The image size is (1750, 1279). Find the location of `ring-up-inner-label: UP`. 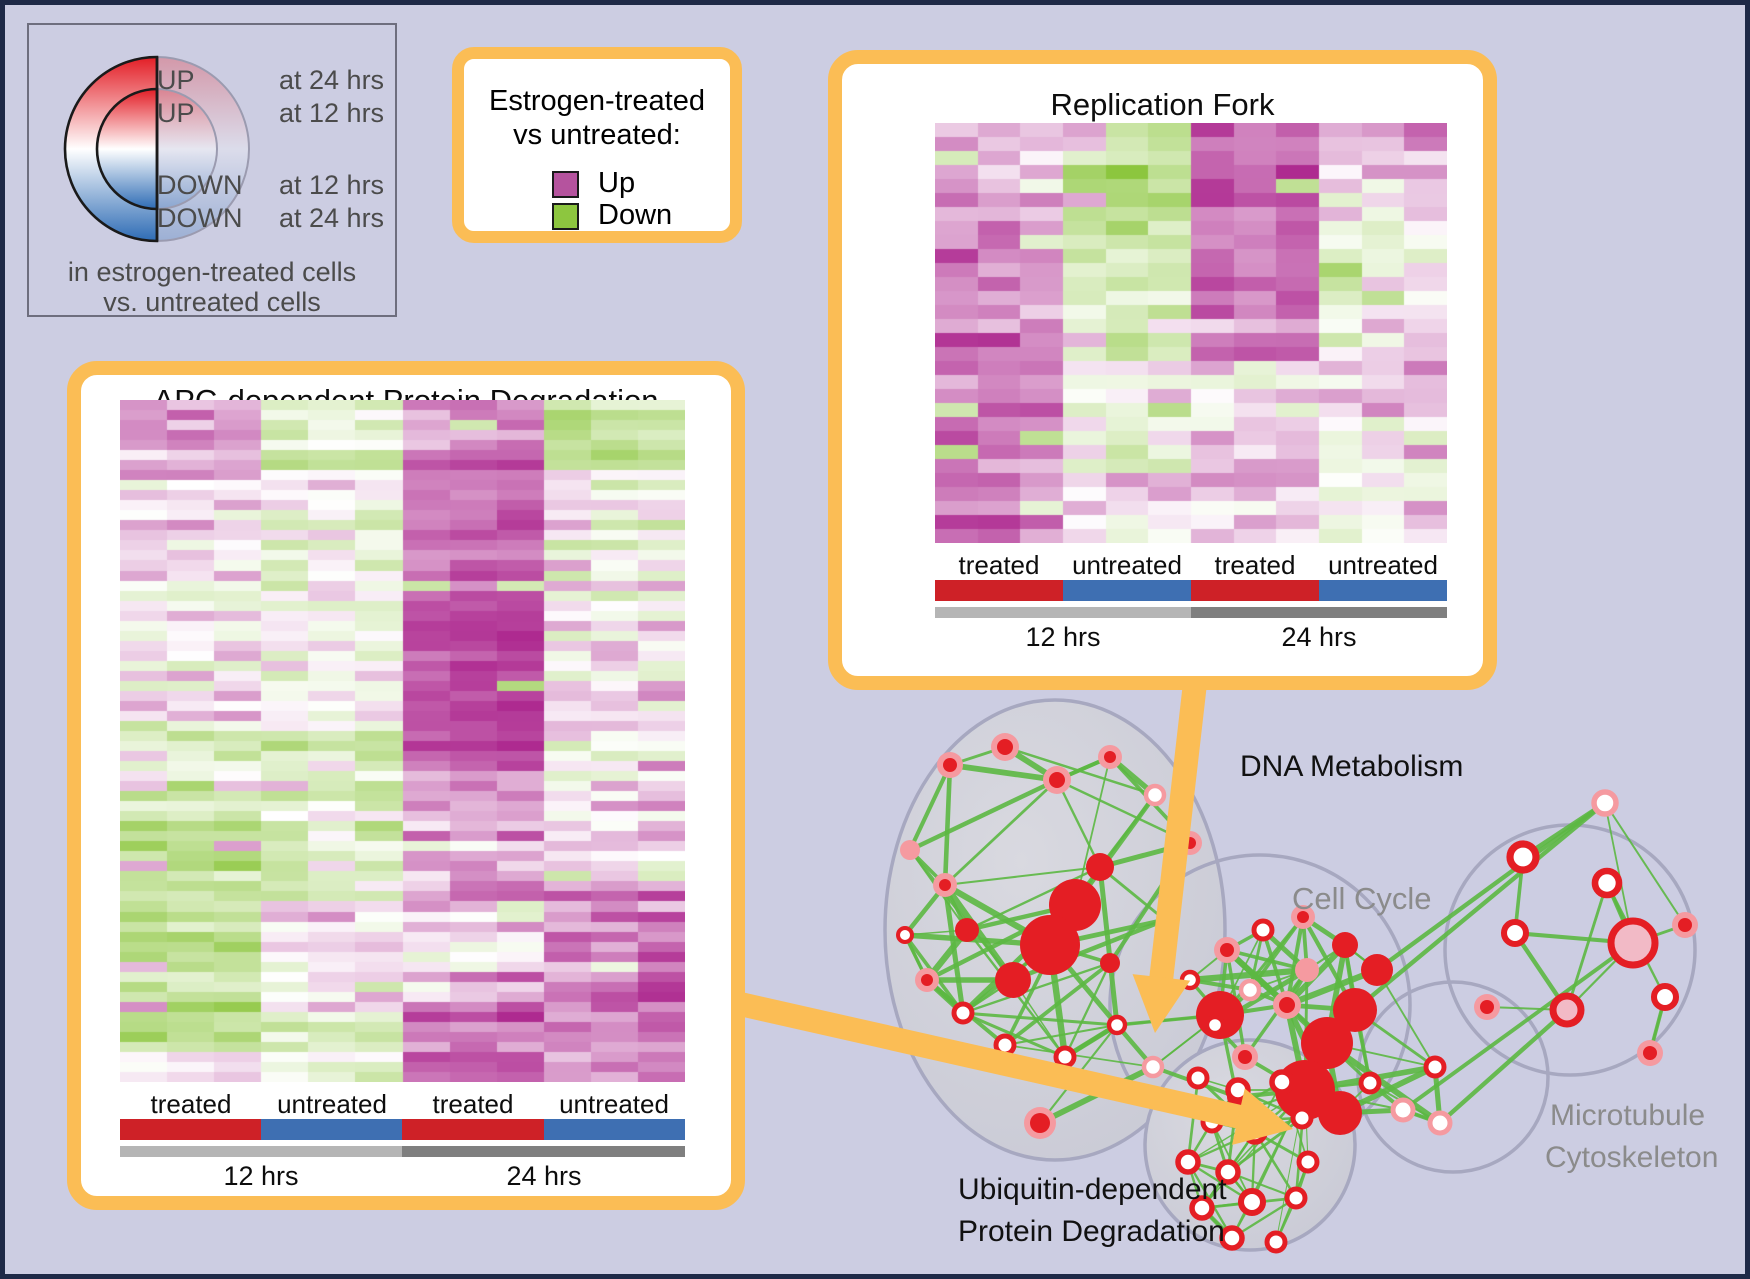

ring-up-inner-label: UP is located at coordinates (176, 113).